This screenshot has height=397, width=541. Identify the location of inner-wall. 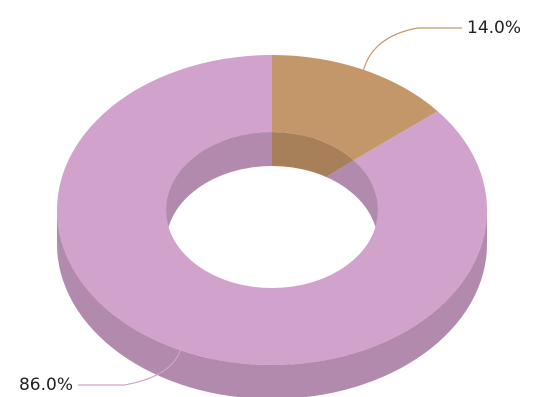
(325, 171).